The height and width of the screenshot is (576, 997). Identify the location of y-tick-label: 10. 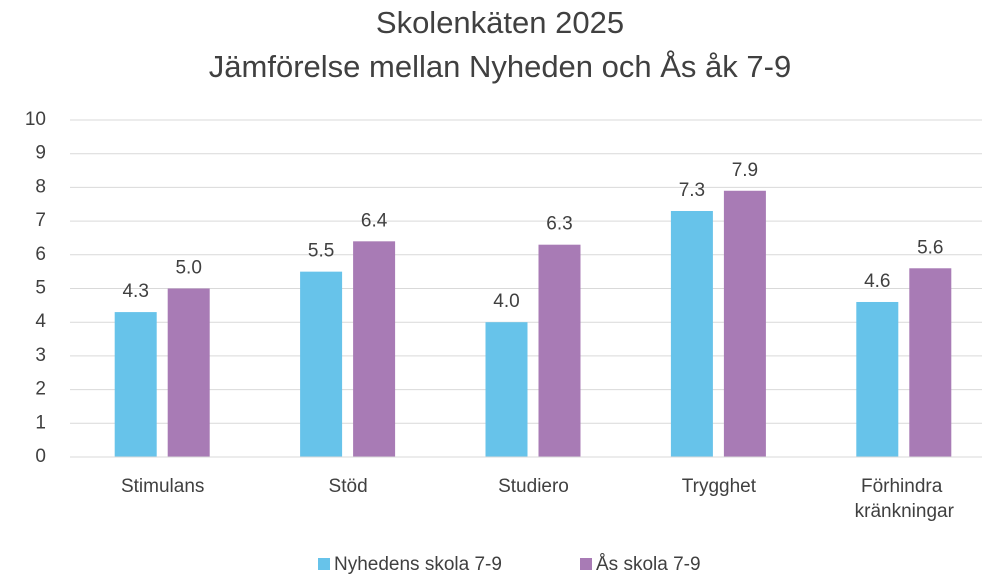
(35, 119).